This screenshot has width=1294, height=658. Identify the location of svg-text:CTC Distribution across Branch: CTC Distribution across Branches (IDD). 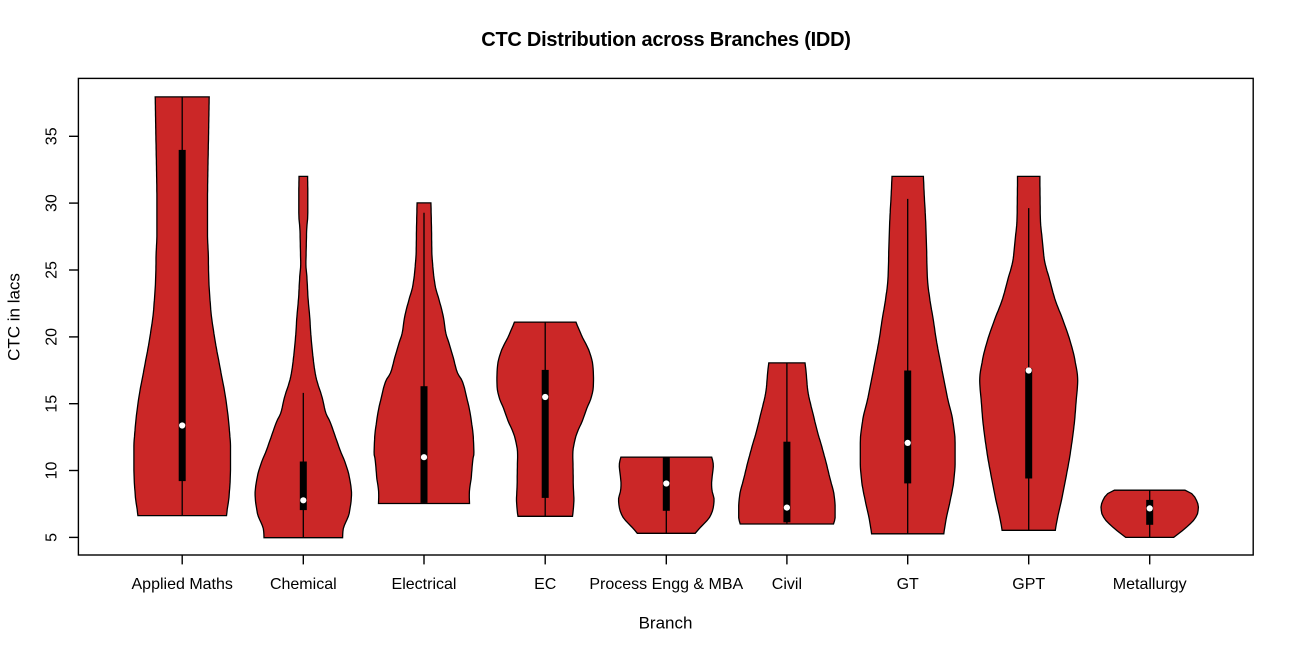
(665, 40).